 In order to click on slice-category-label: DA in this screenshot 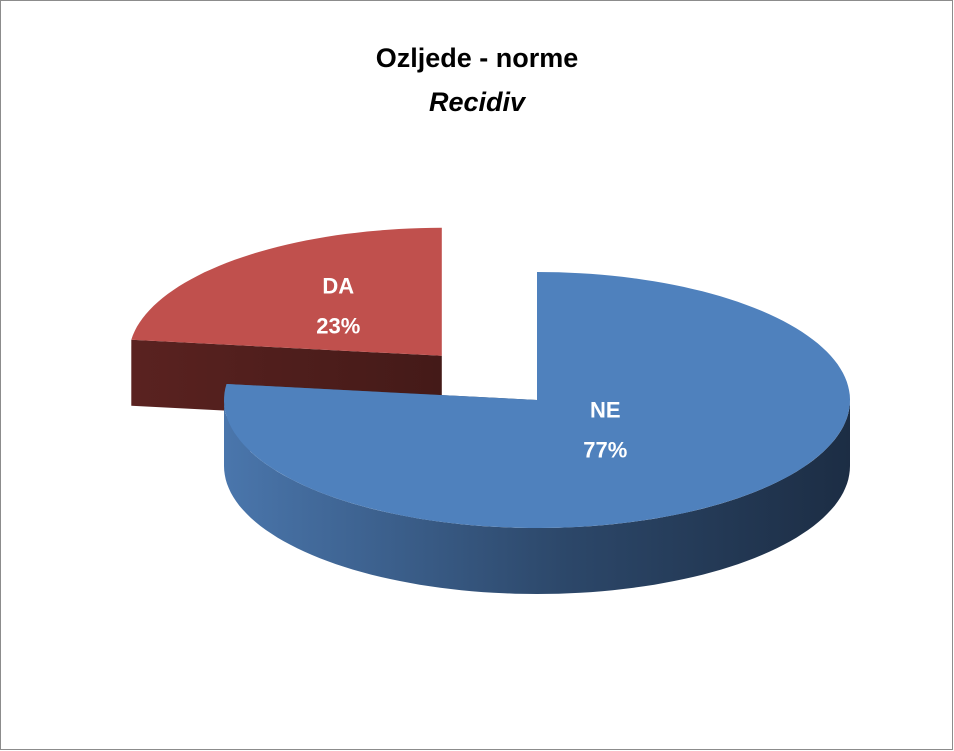, I will do `click(338, 286)`.